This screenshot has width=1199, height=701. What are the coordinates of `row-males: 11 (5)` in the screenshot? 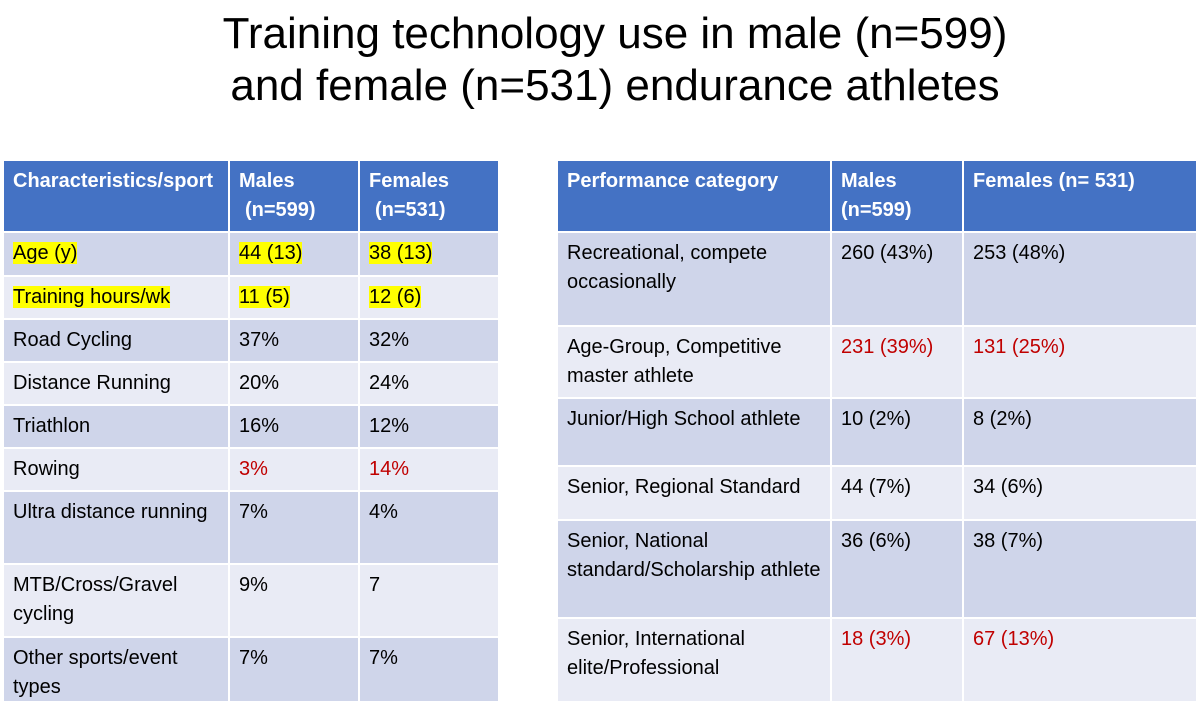 It's located at (294, 297).